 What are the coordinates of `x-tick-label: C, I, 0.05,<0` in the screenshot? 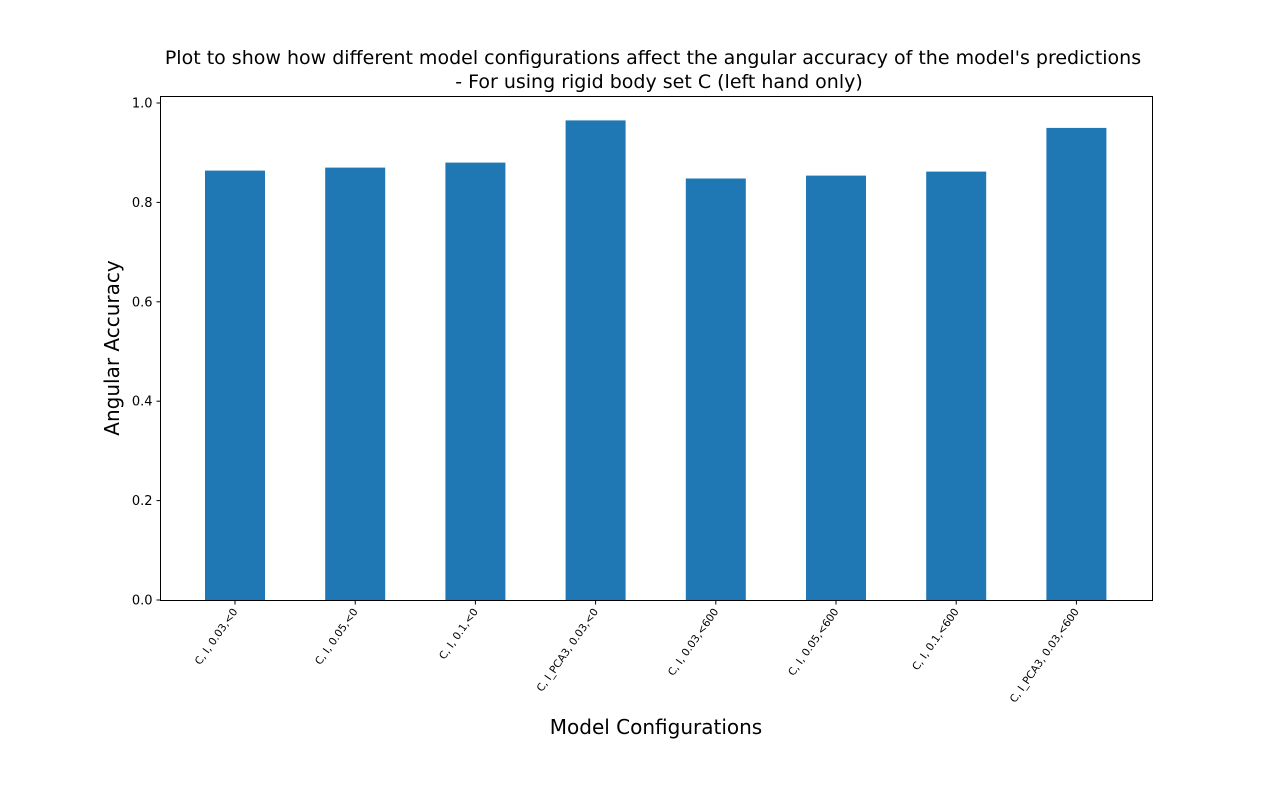 It's located at (337, 636).